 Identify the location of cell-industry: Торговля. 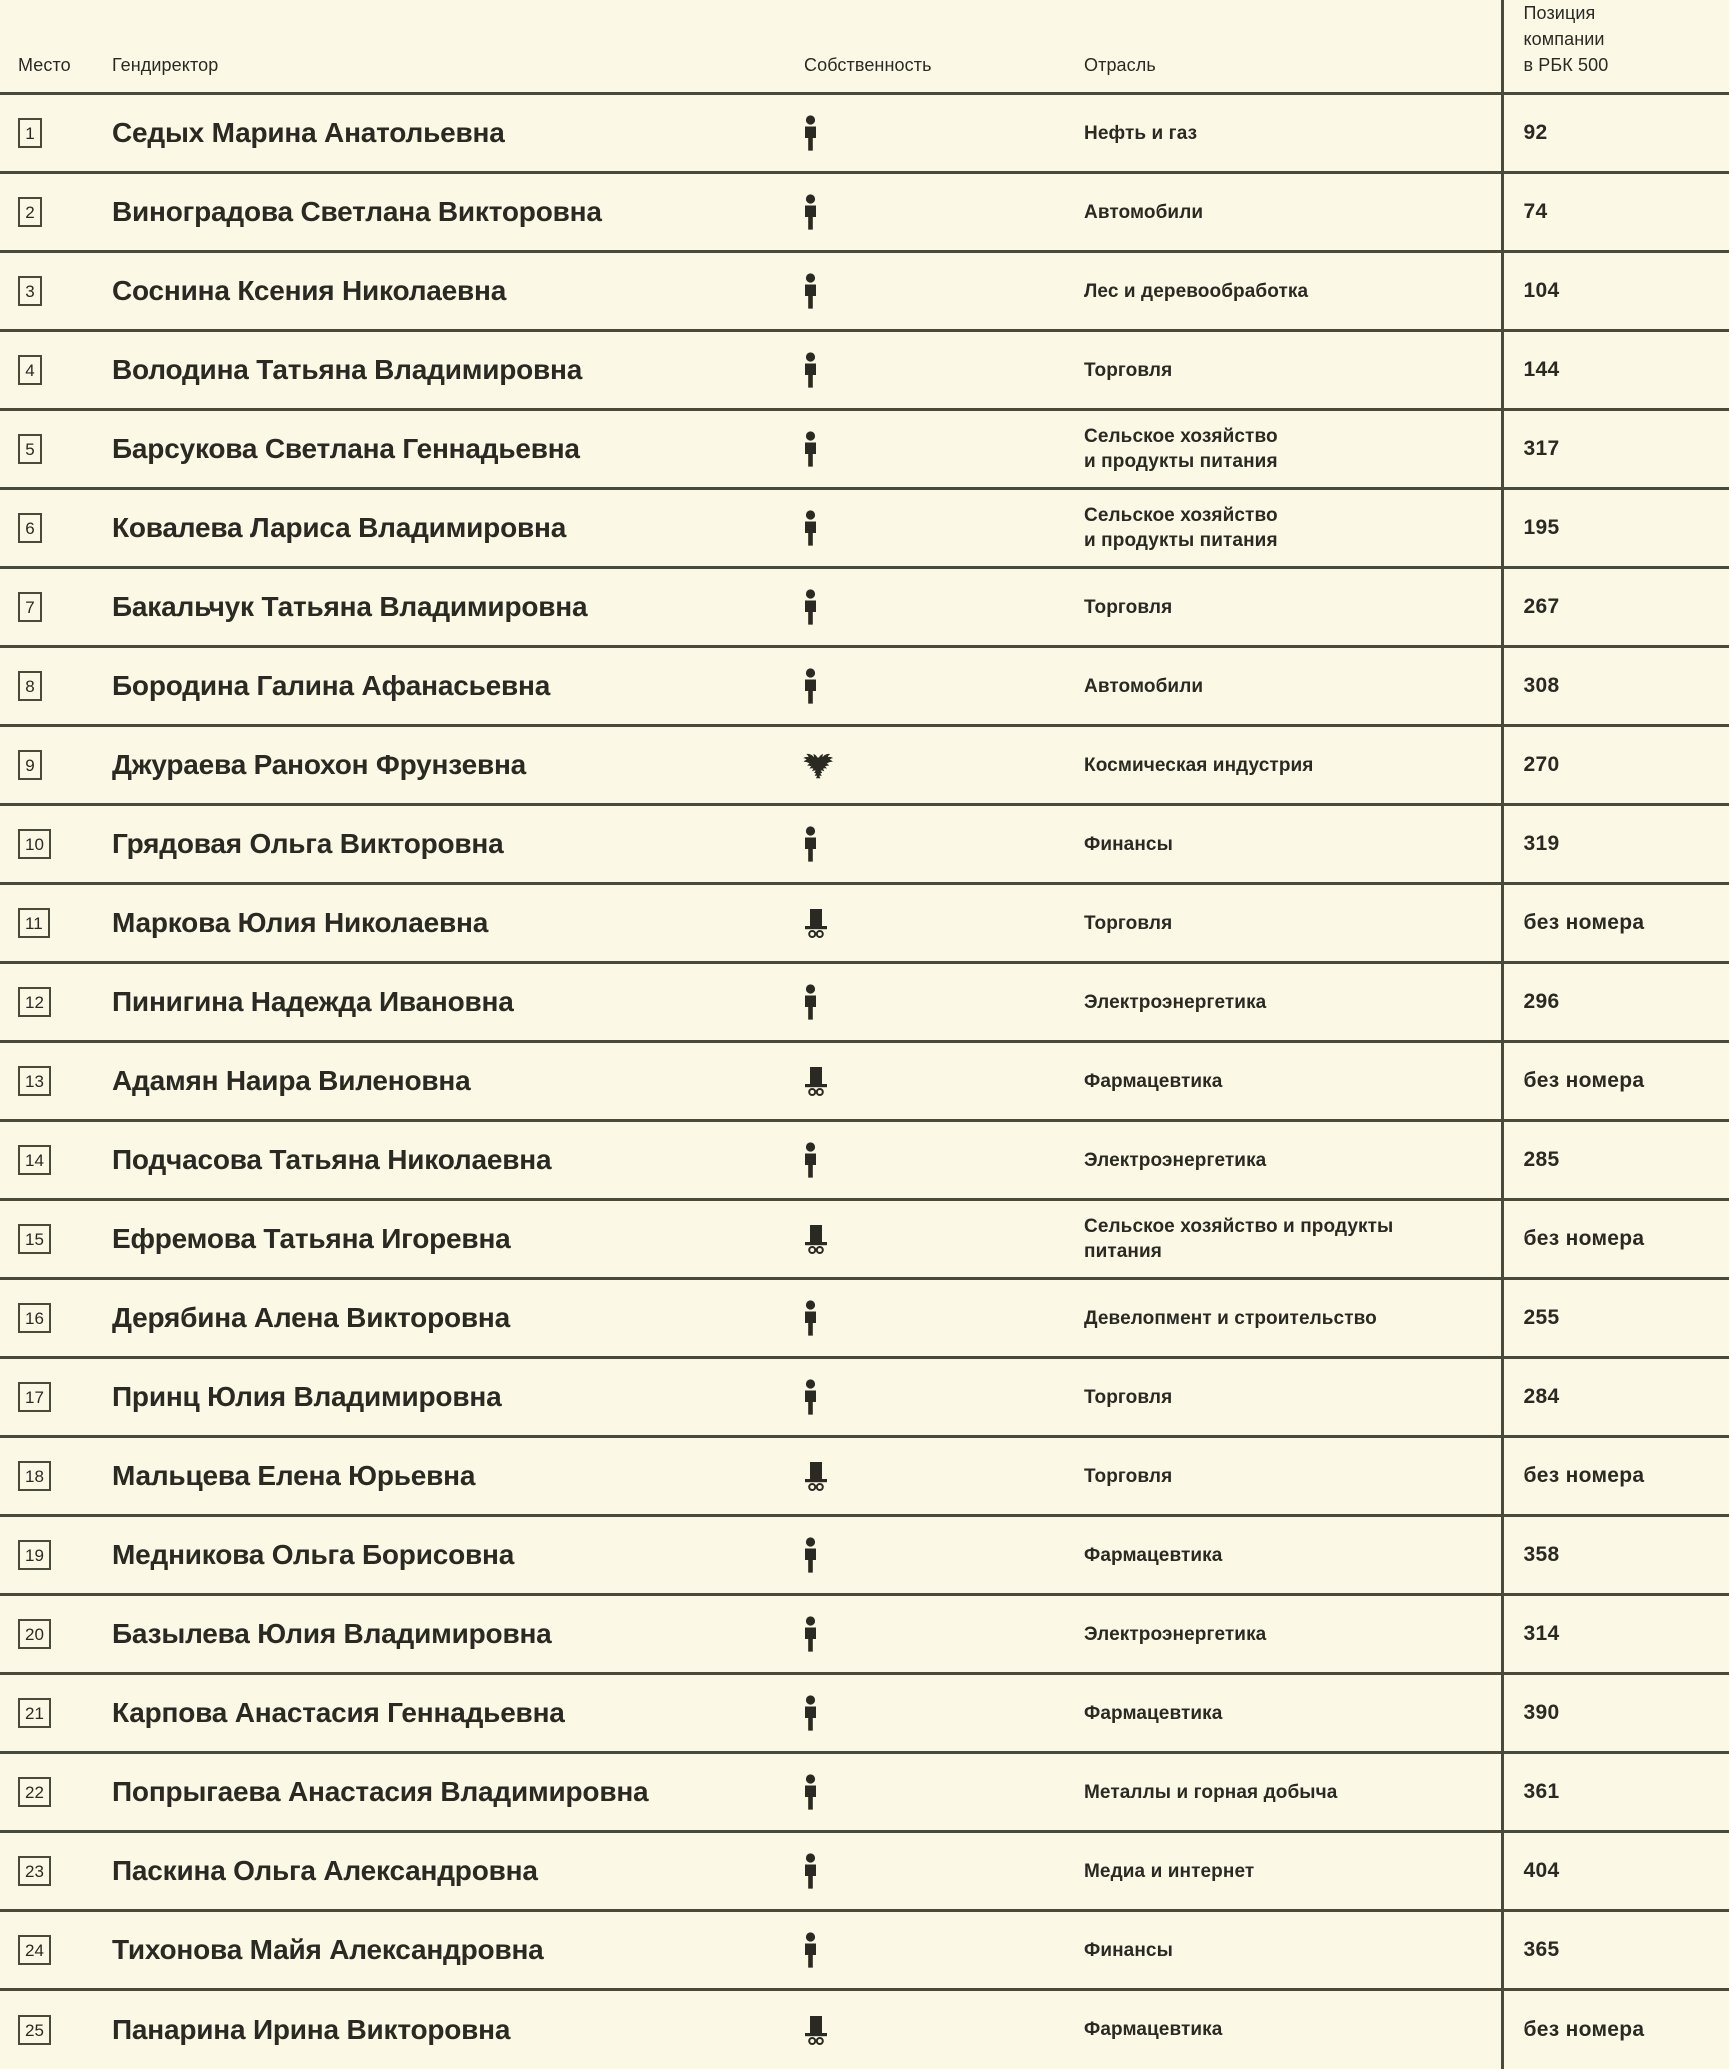
(1281, 1476).